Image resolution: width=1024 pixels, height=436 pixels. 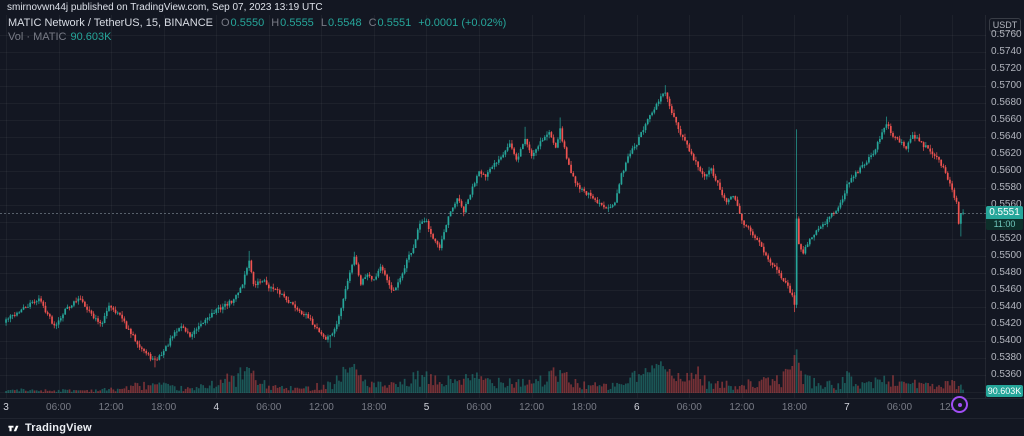 What do you see at coordinates (1006, 238) in the screenshot?
I see `price-tick-label: 0.5520` at bounding box center [1006, 238].